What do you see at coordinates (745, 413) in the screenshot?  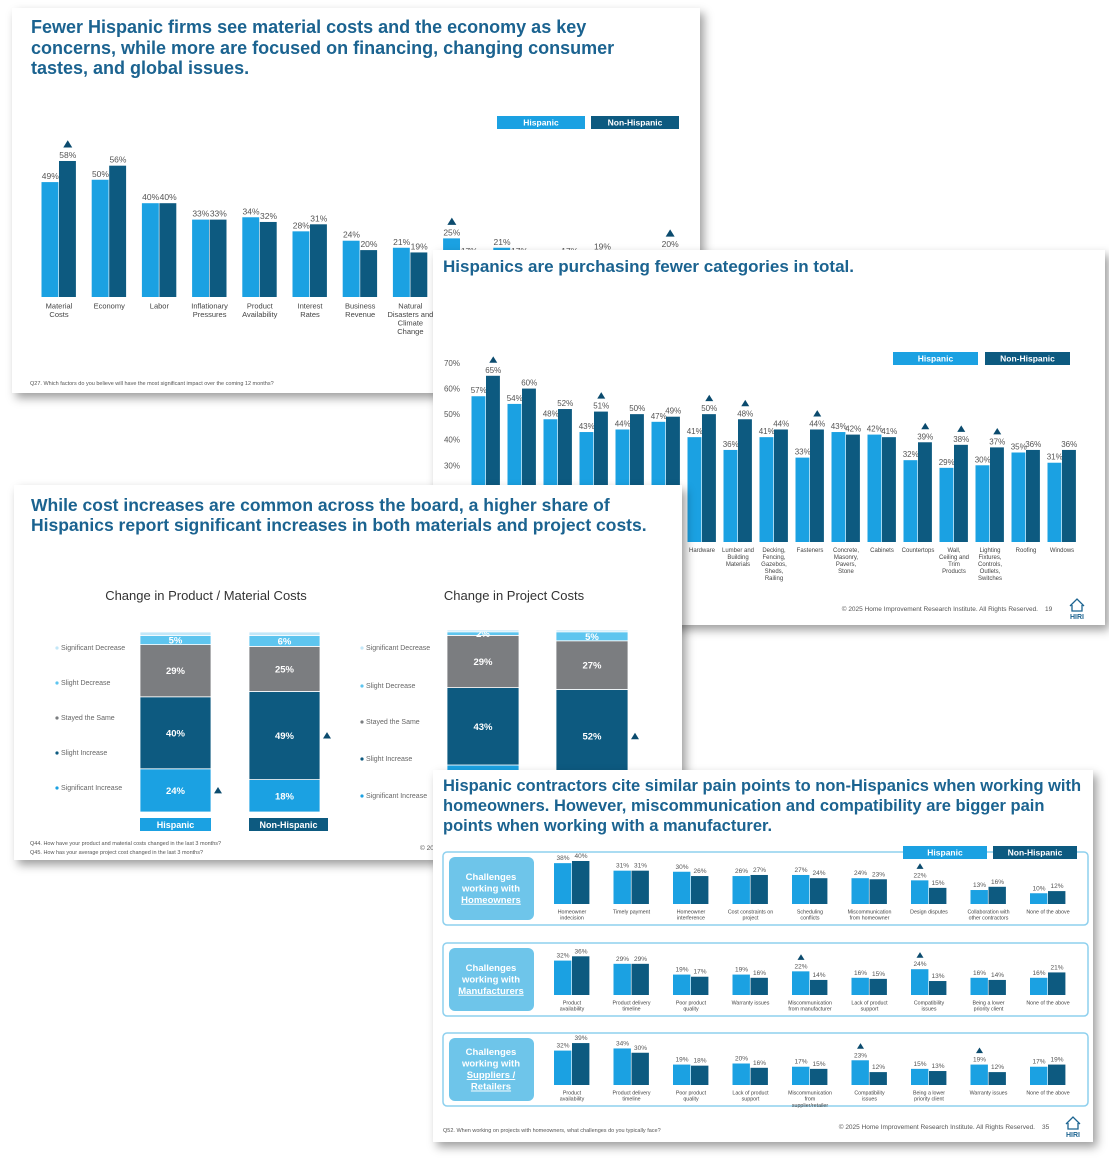 I see `value-label: 48%` at bounding box center [745, 413].